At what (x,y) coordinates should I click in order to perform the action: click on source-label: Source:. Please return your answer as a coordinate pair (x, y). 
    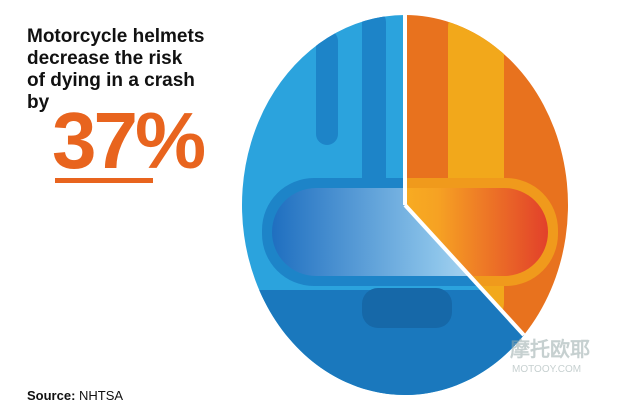
    Looking at the image, I should click on (51, 395).